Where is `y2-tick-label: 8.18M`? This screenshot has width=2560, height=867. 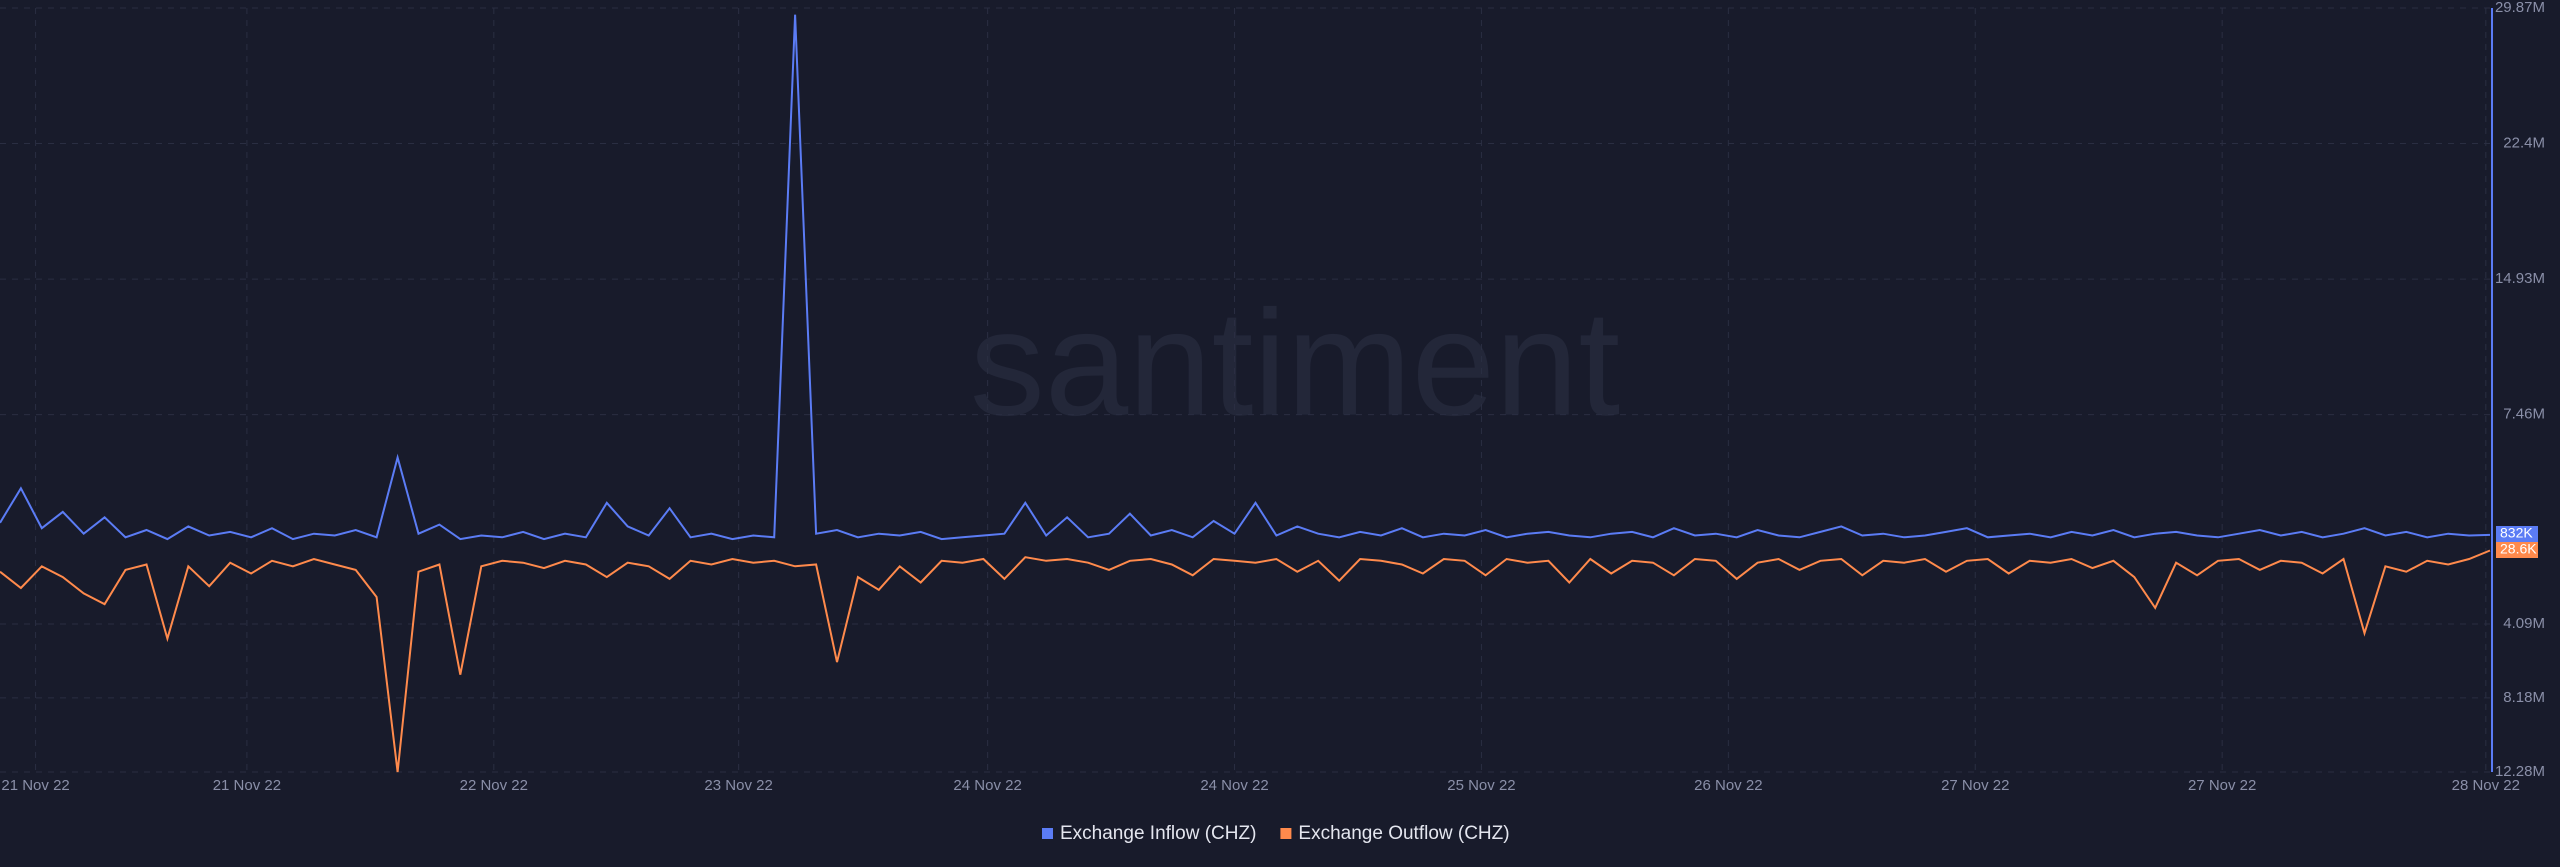 y2-tick-label: 8.18M is located at coordinates (2524, 697).